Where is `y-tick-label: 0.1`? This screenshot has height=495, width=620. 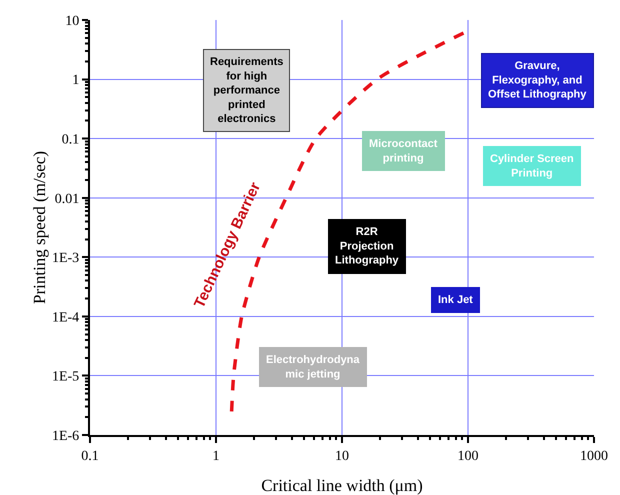
y-tick-label: 0.1 is located at coordinates (71, 140).